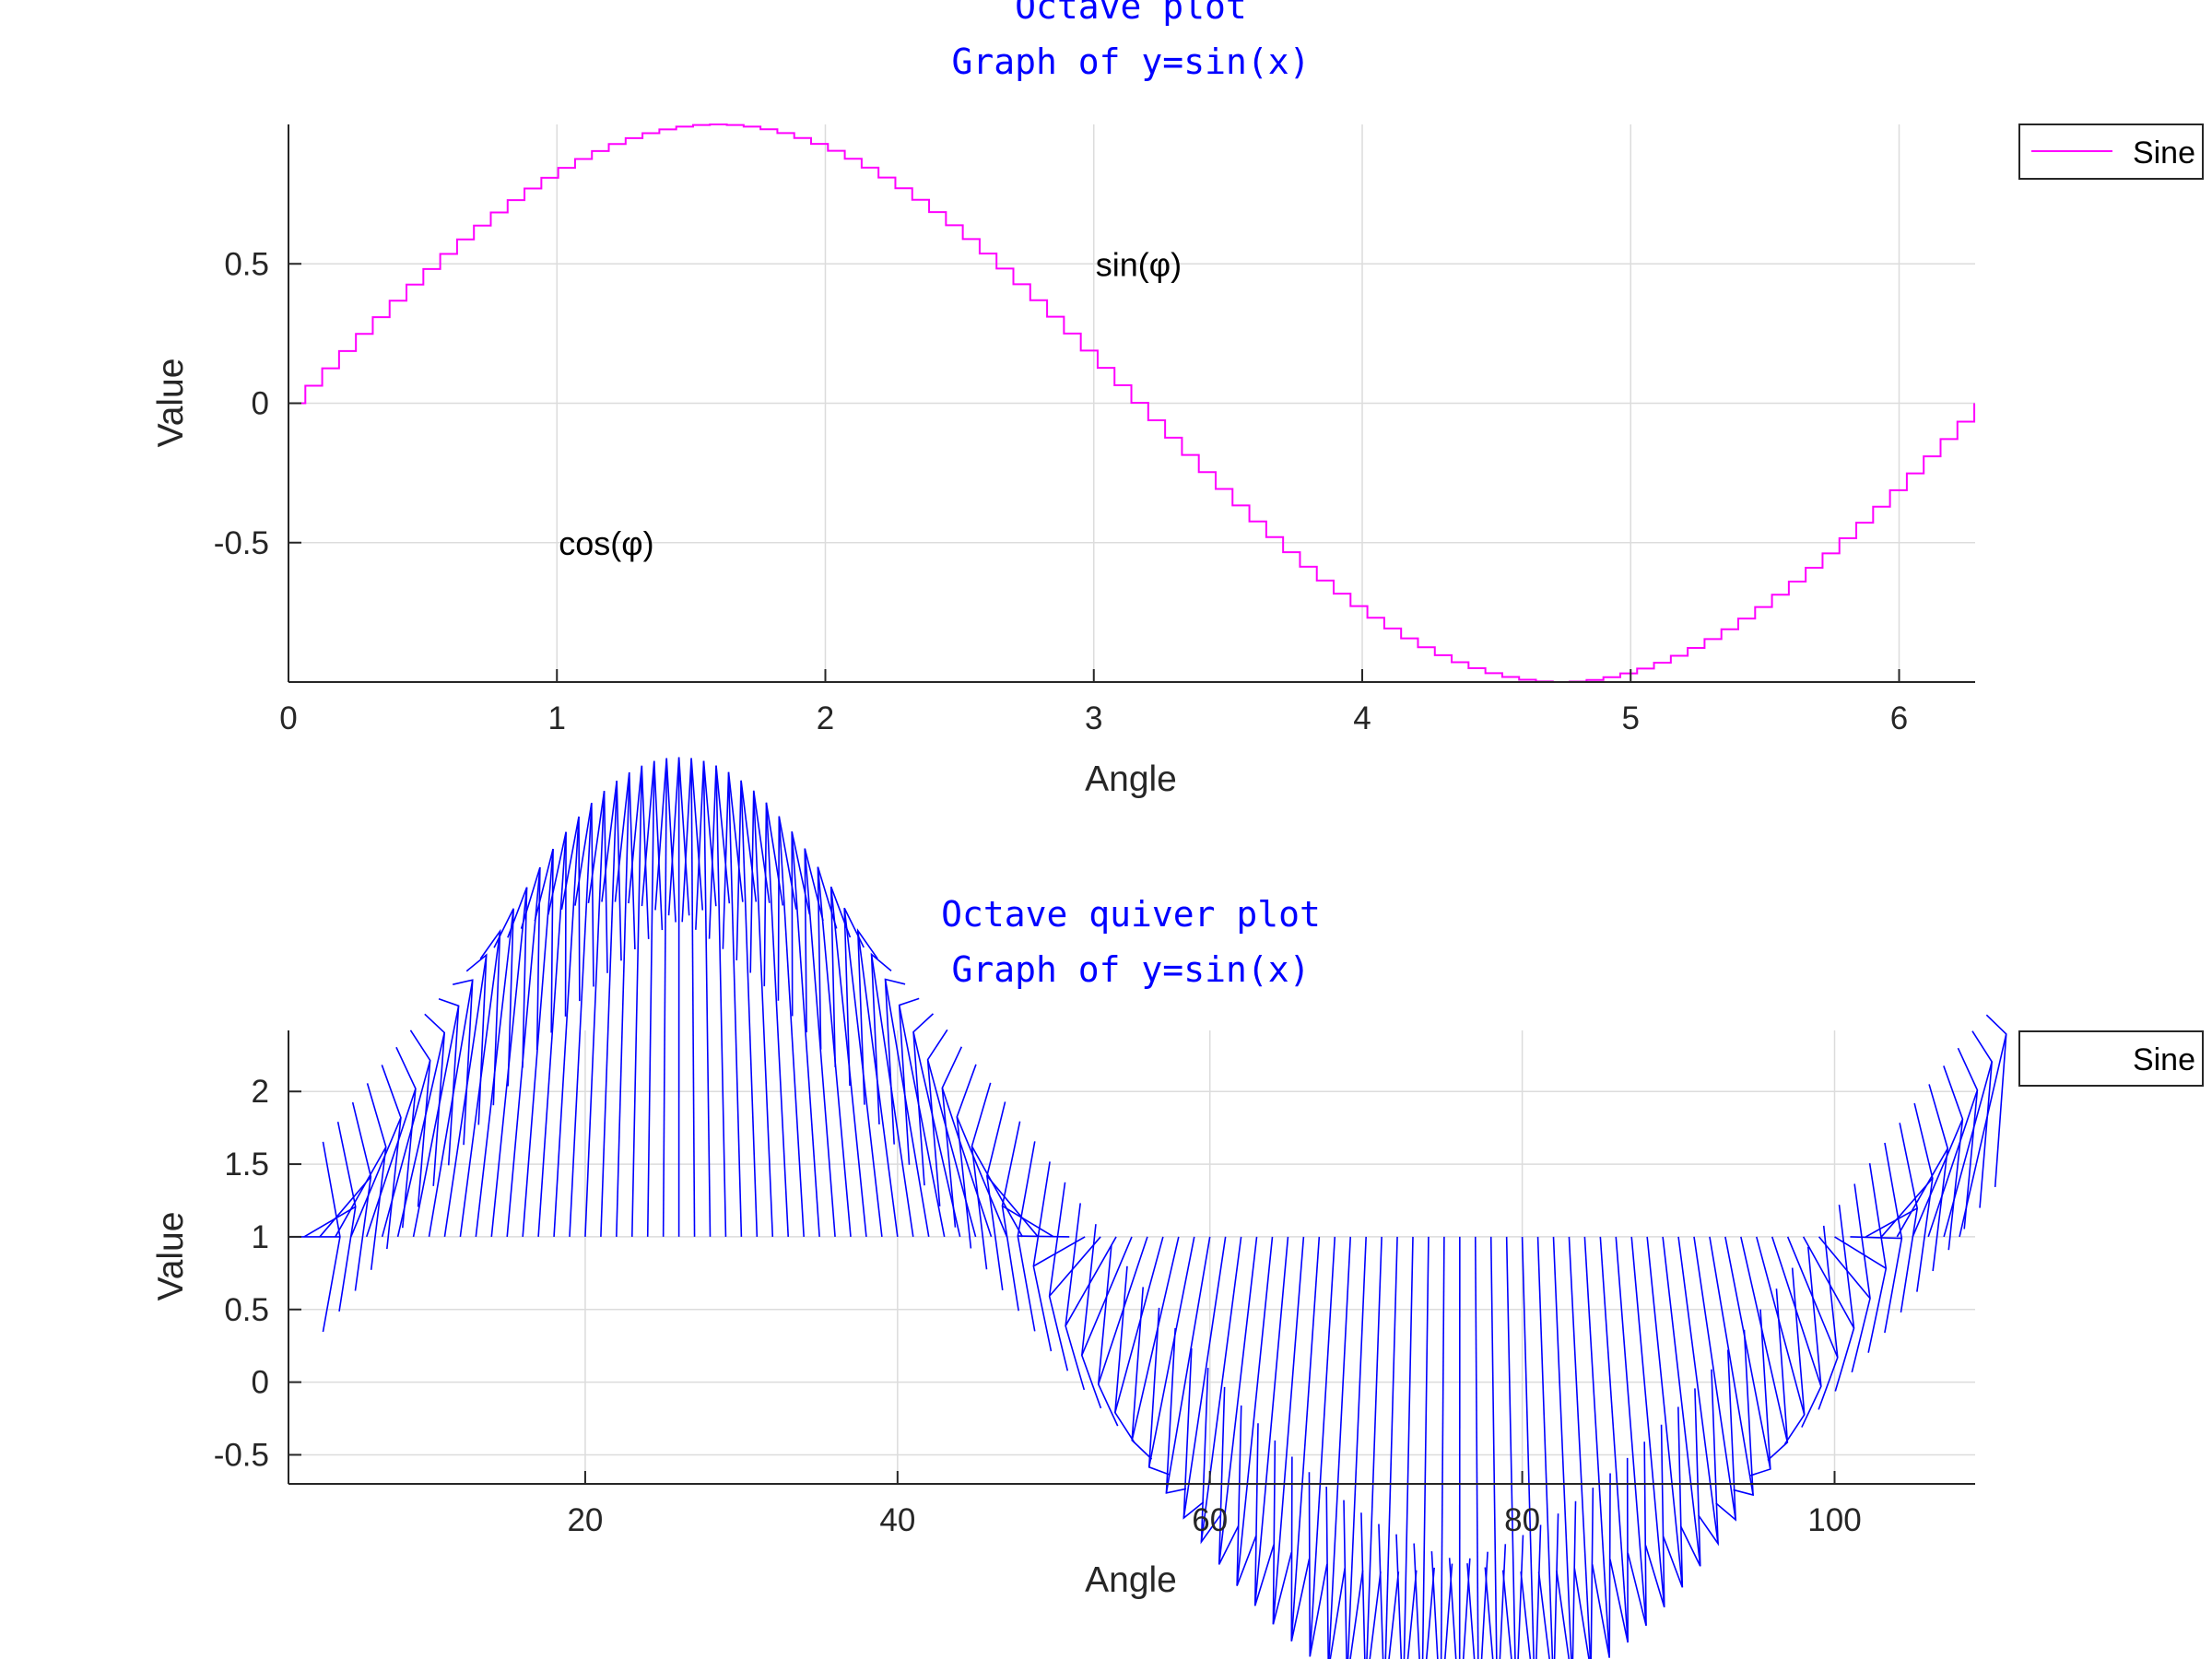 The height and width of the screenshot is (1659, 2212). I want to click on y-tick-label: 0.5, so click(246, 1310).